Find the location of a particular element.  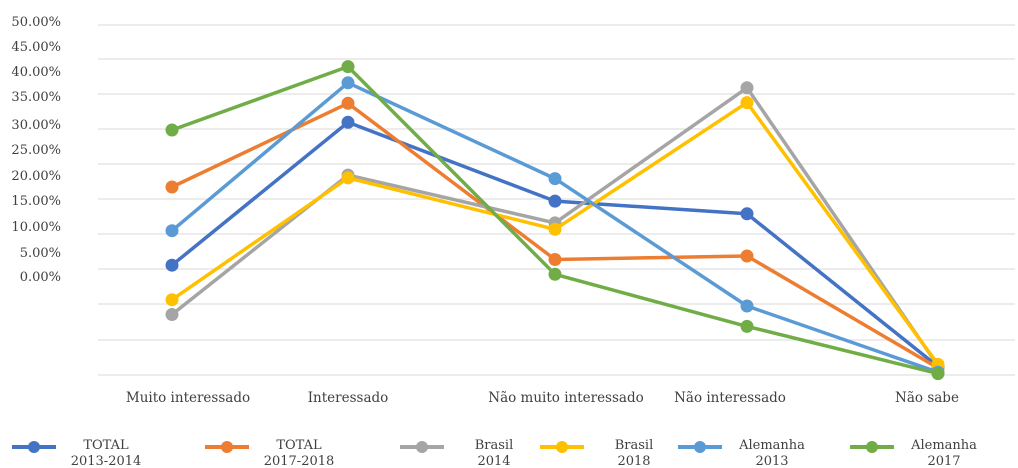

x-tick-label: Interessado is located at coordinates (348, 398).